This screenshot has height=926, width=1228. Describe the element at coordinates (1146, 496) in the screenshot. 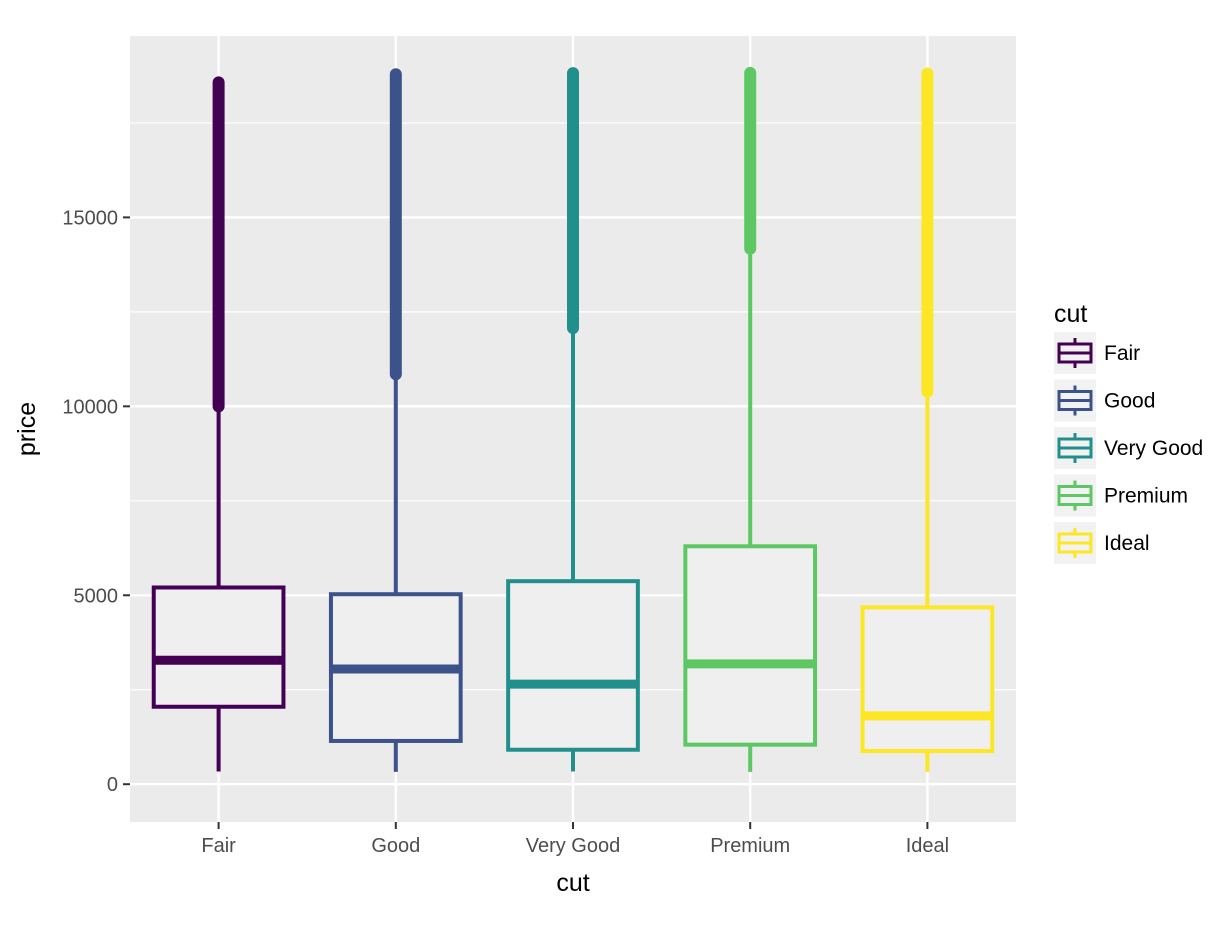

I see `legend-item-label: Premium` at that location.